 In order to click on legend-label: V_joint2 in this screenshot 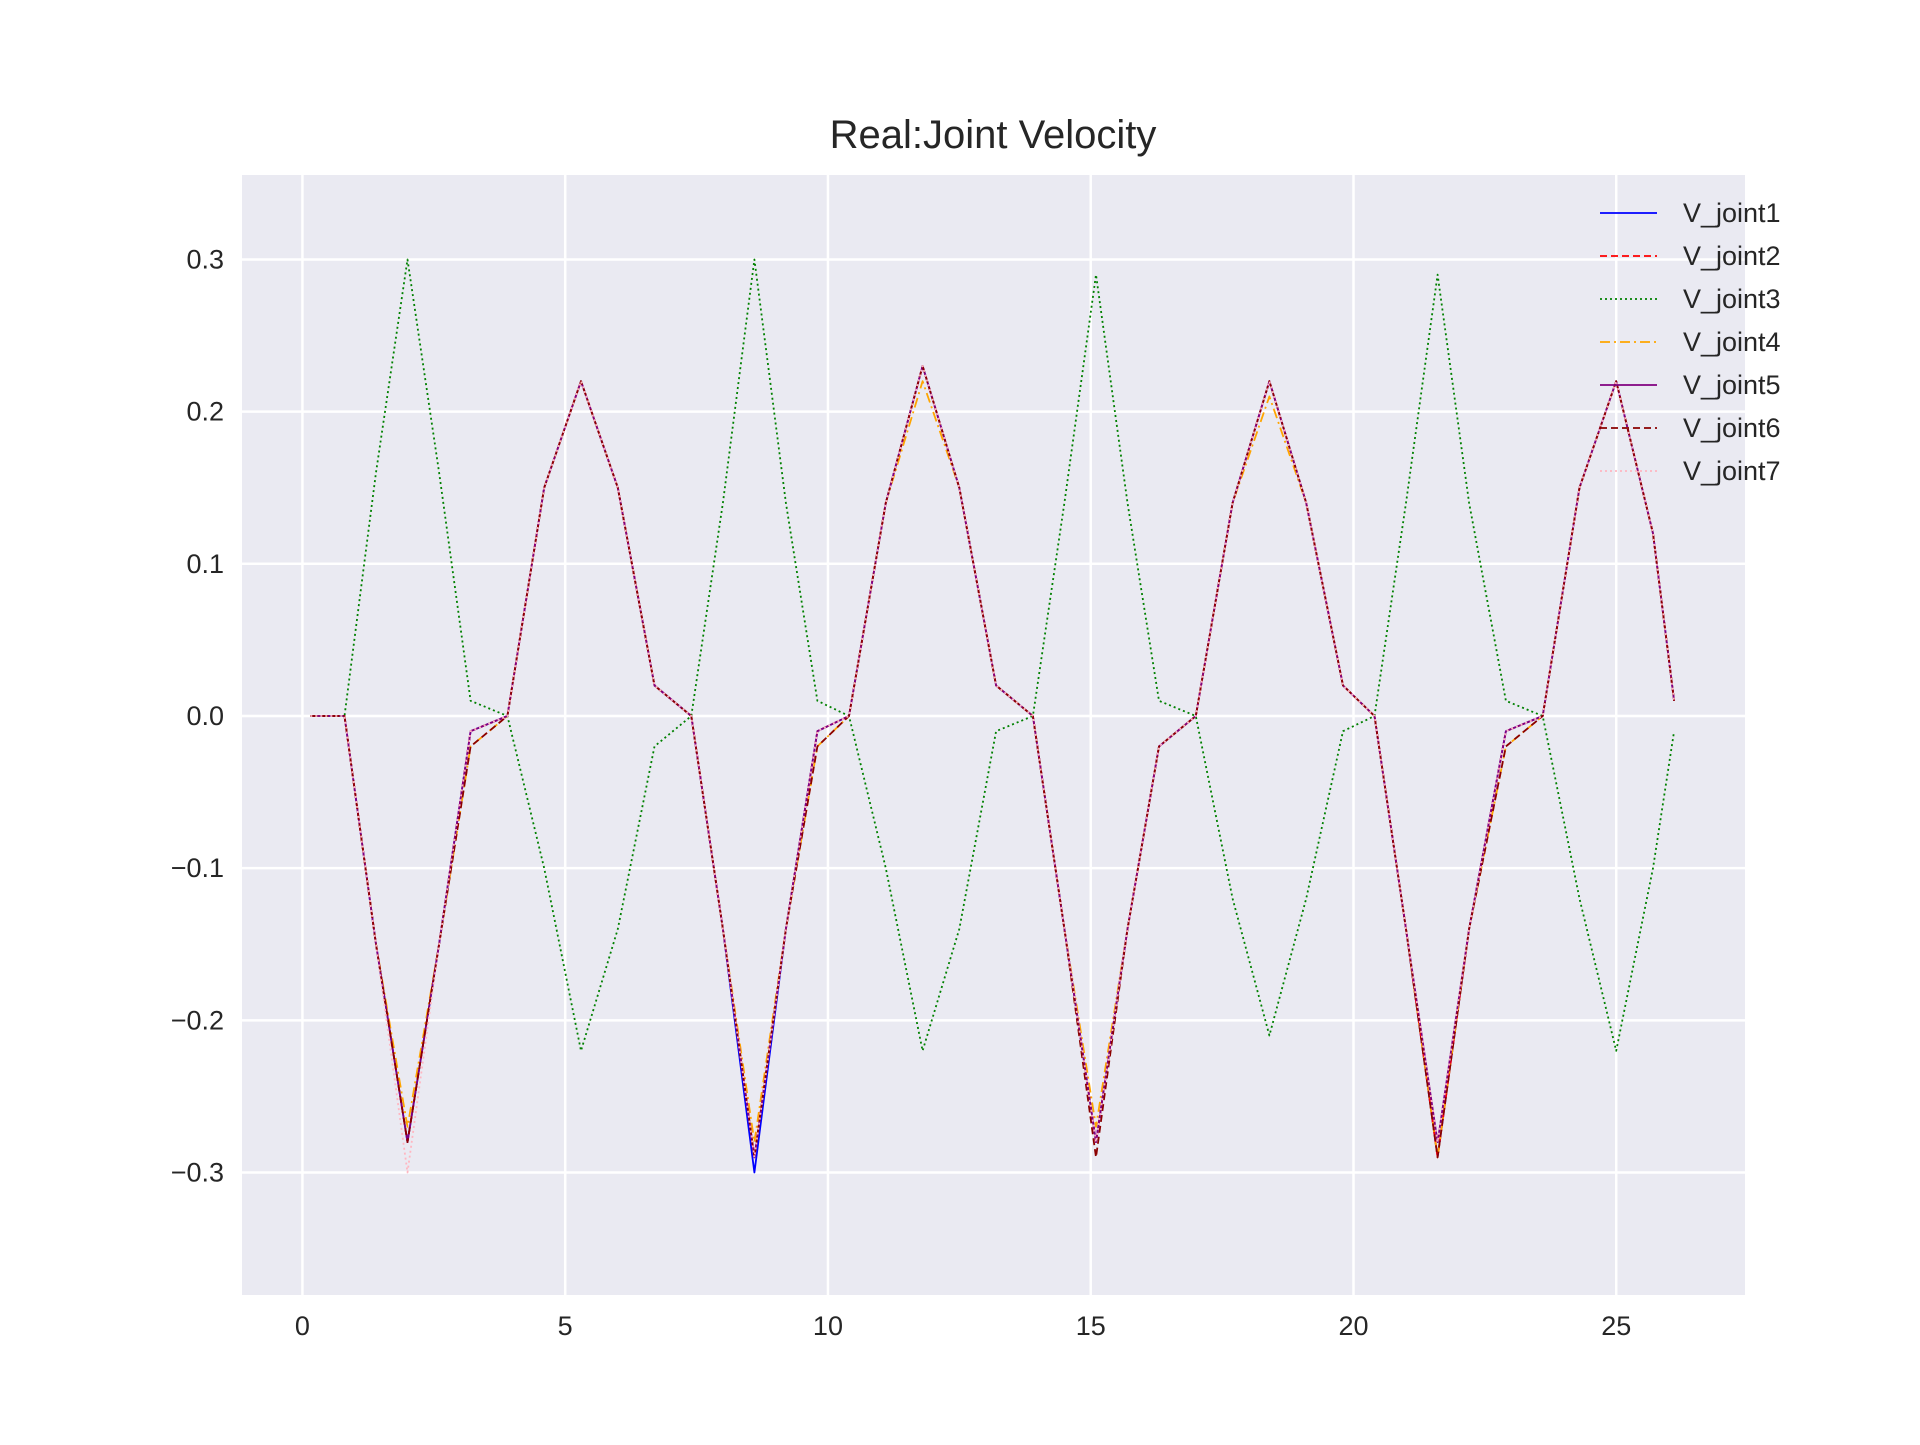, I will do `click(1732, 256)`.